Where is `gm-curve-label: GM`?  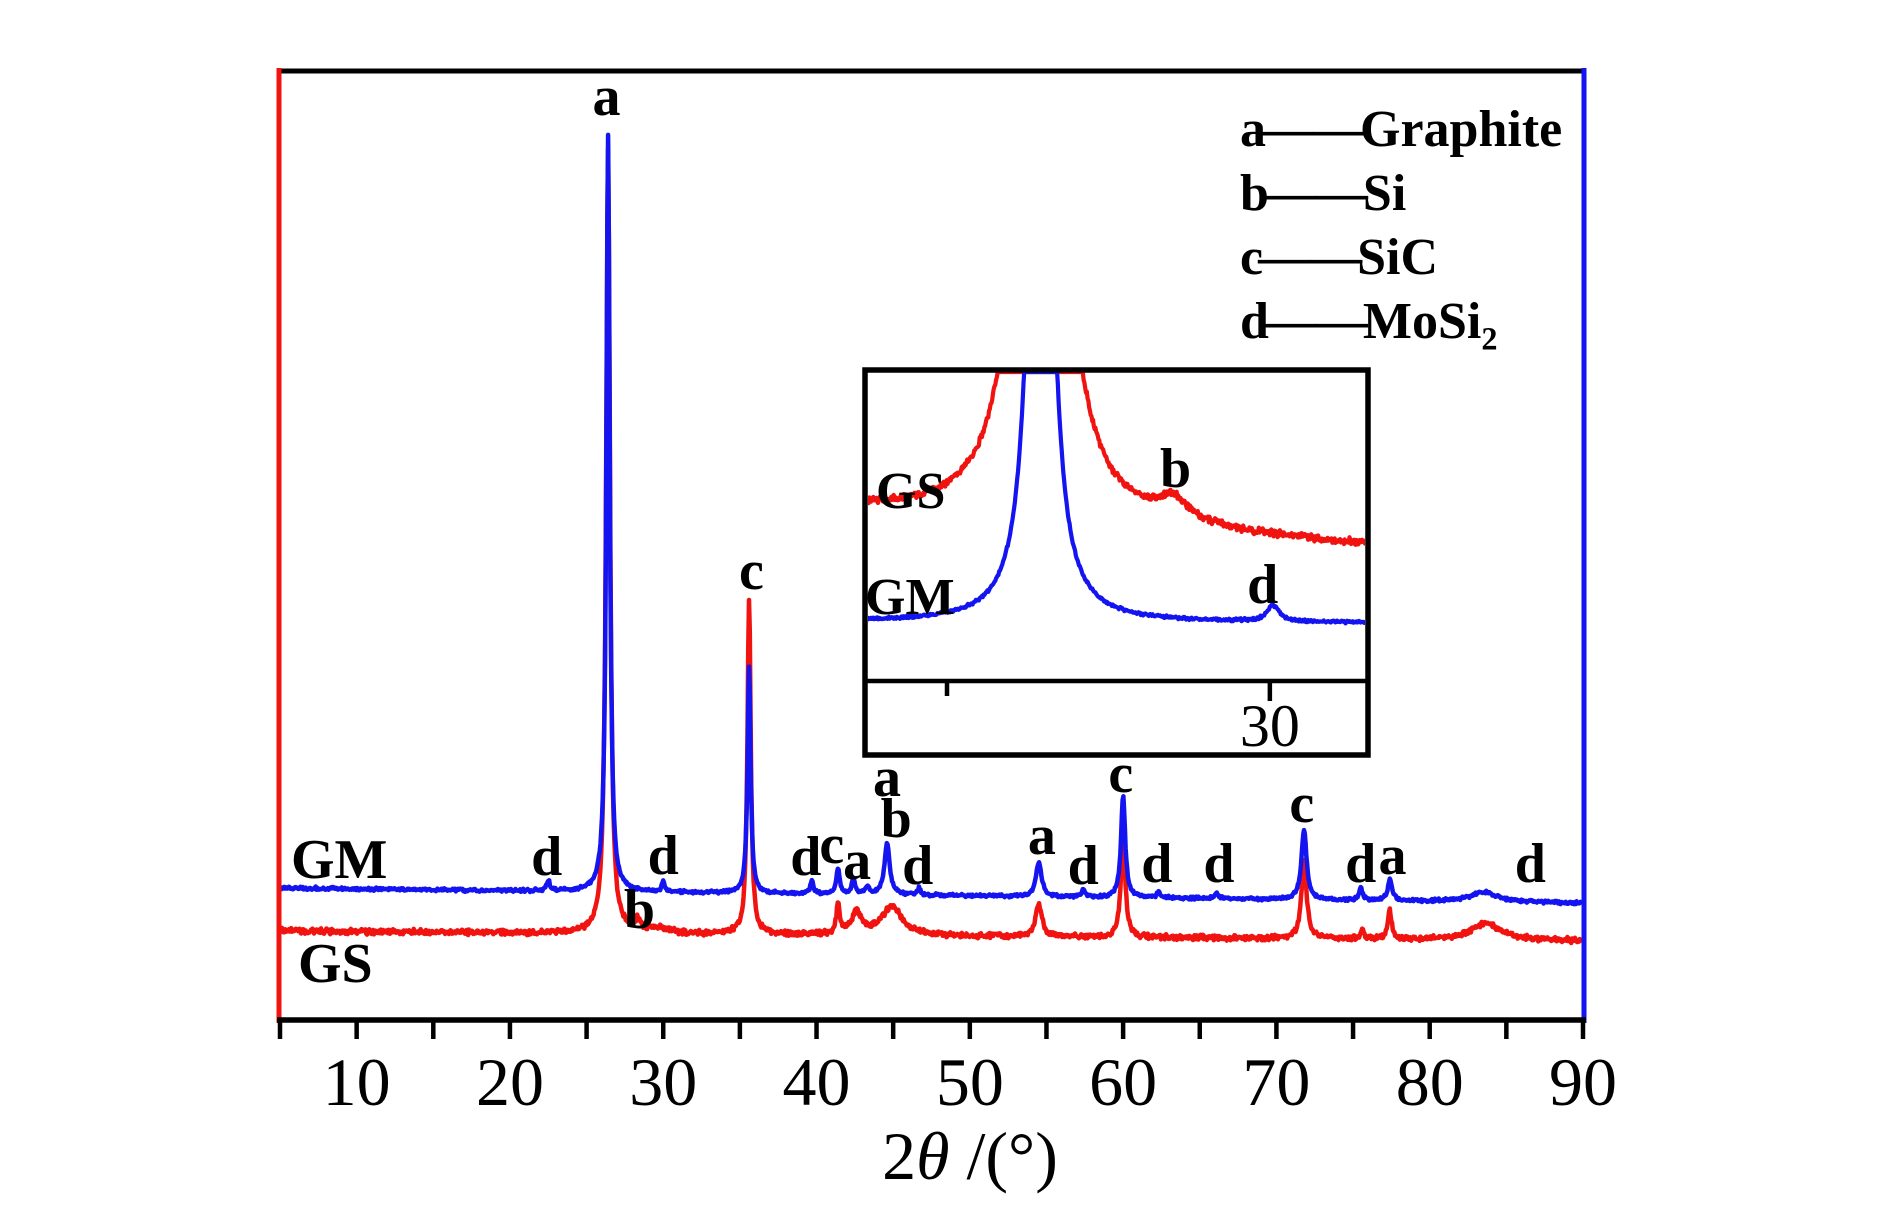
gm-curve-label: GM is located at coordinates (339, 860).